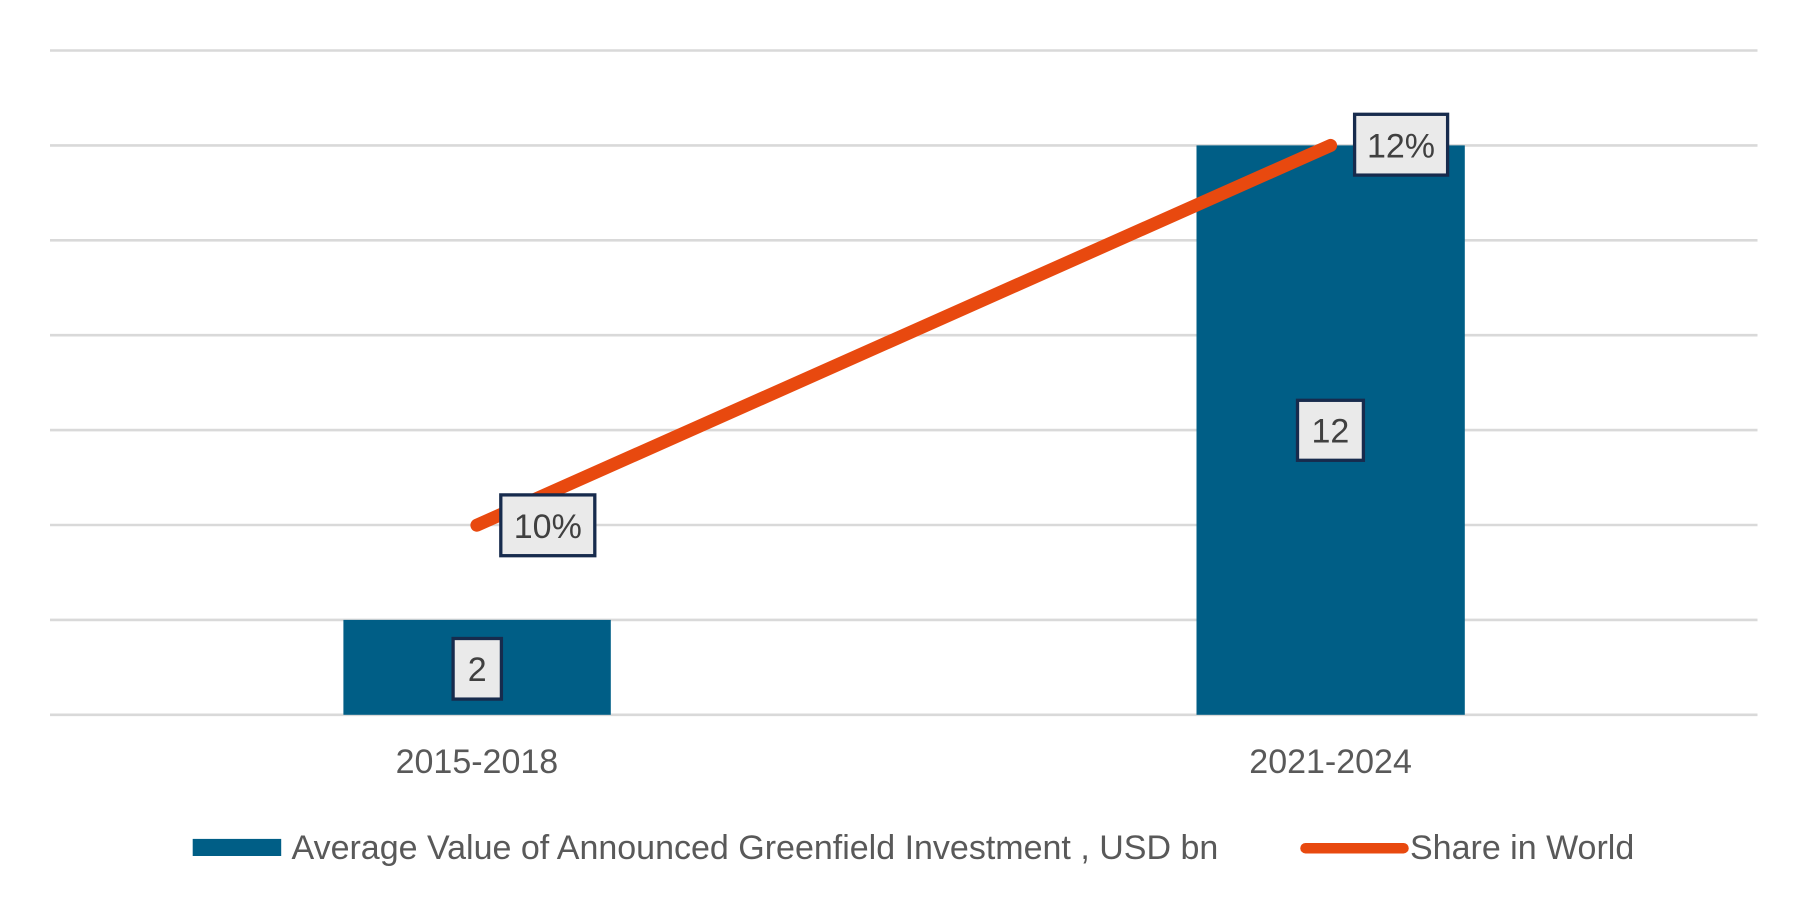 Image resolution: width=1808 pixels, height=910 pixels. What do you see at coordinates (1401, 146) in the screenshot?
I see `svg-text: 12%` at bounding box center [1401, 146].